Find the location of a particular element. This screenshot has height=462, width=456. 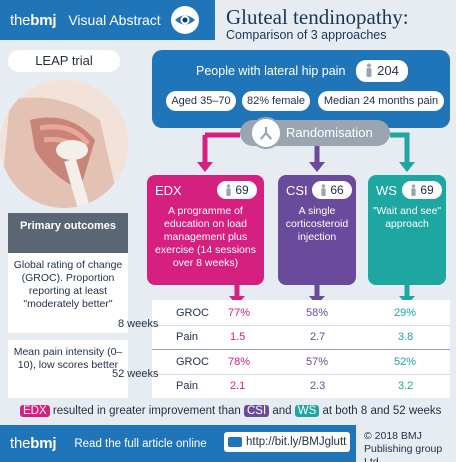

link-icon is located at coordinates (235, 442).